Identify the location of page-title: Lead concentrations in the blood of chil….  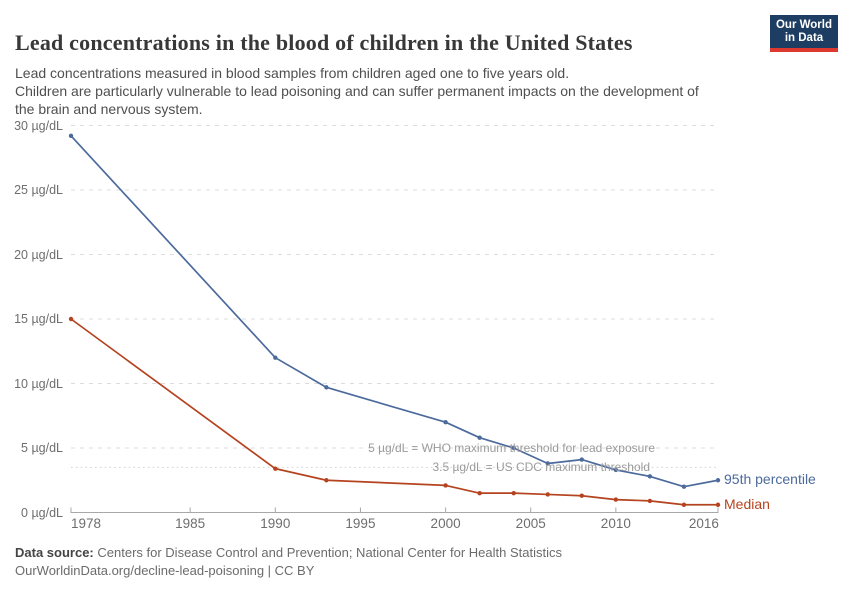
(324, 42).